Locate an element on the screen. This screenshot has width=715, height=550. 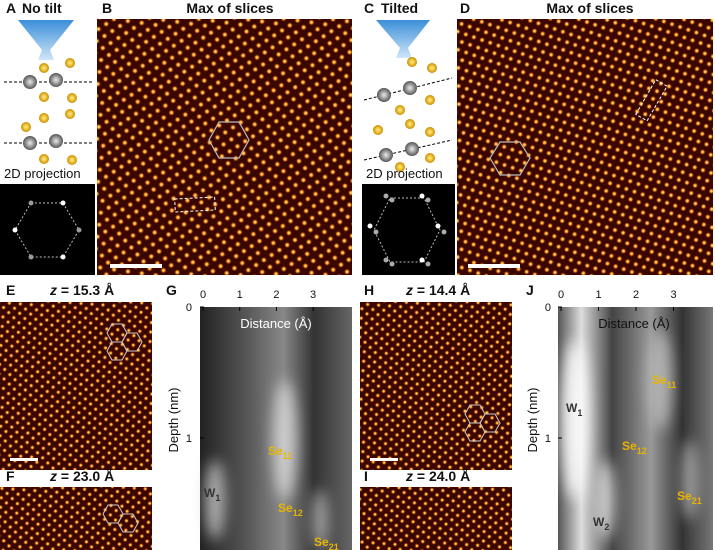
shape: z = 23.0 Å is located at coordinates (81, 476).